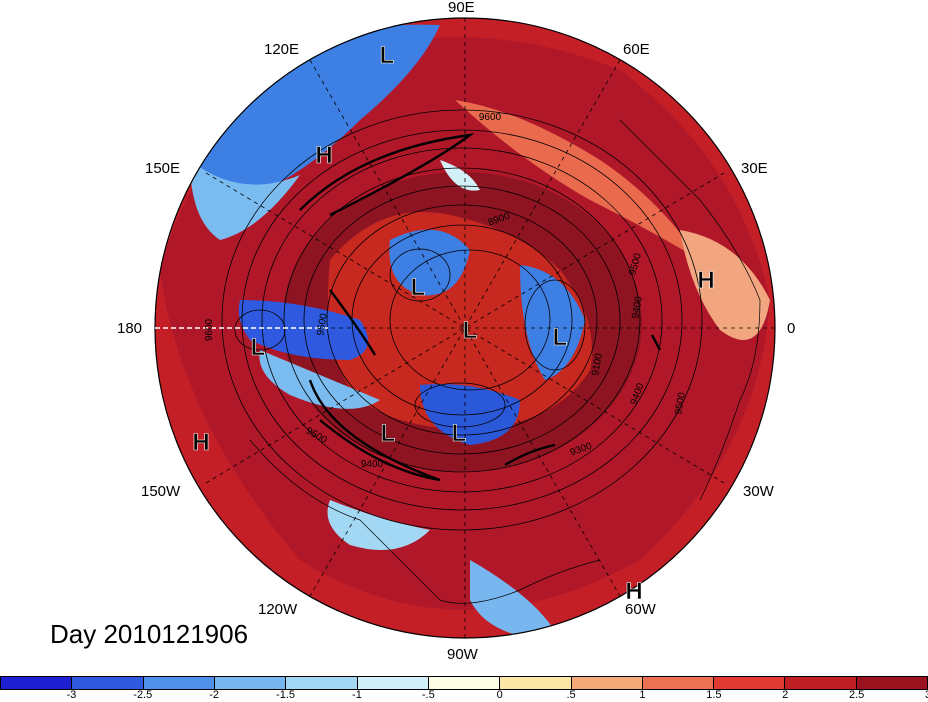 The height and width of the screenshot is (702, 928). What do you see at coordinates (791, 328) in the screenshot?
I see `lon-label-0: 0` at bounding box center [791, 328].